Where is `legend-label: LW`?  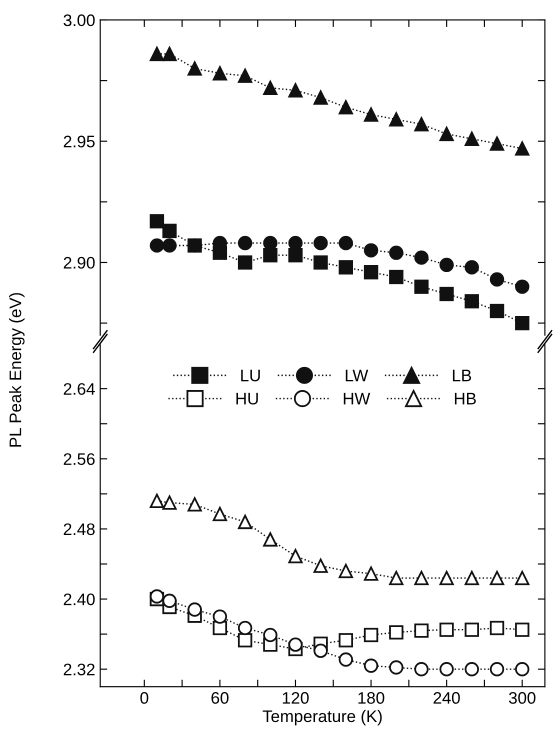
legend-label: LW is located at coordinates (357, 376).